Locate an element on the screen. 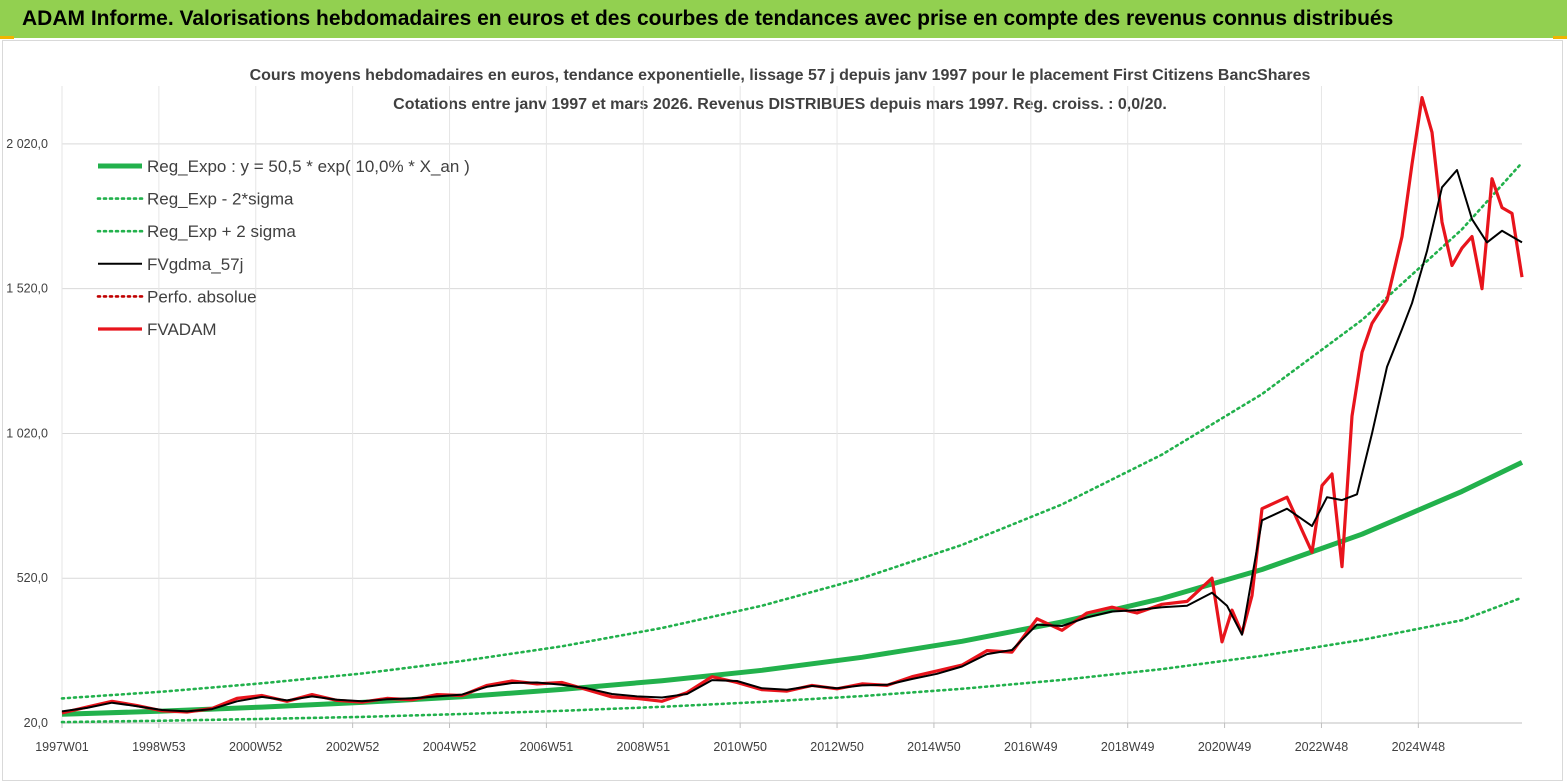 The image size is (1567, 783). y-tick-label: 20,0 is located at coordinates (36, 723).